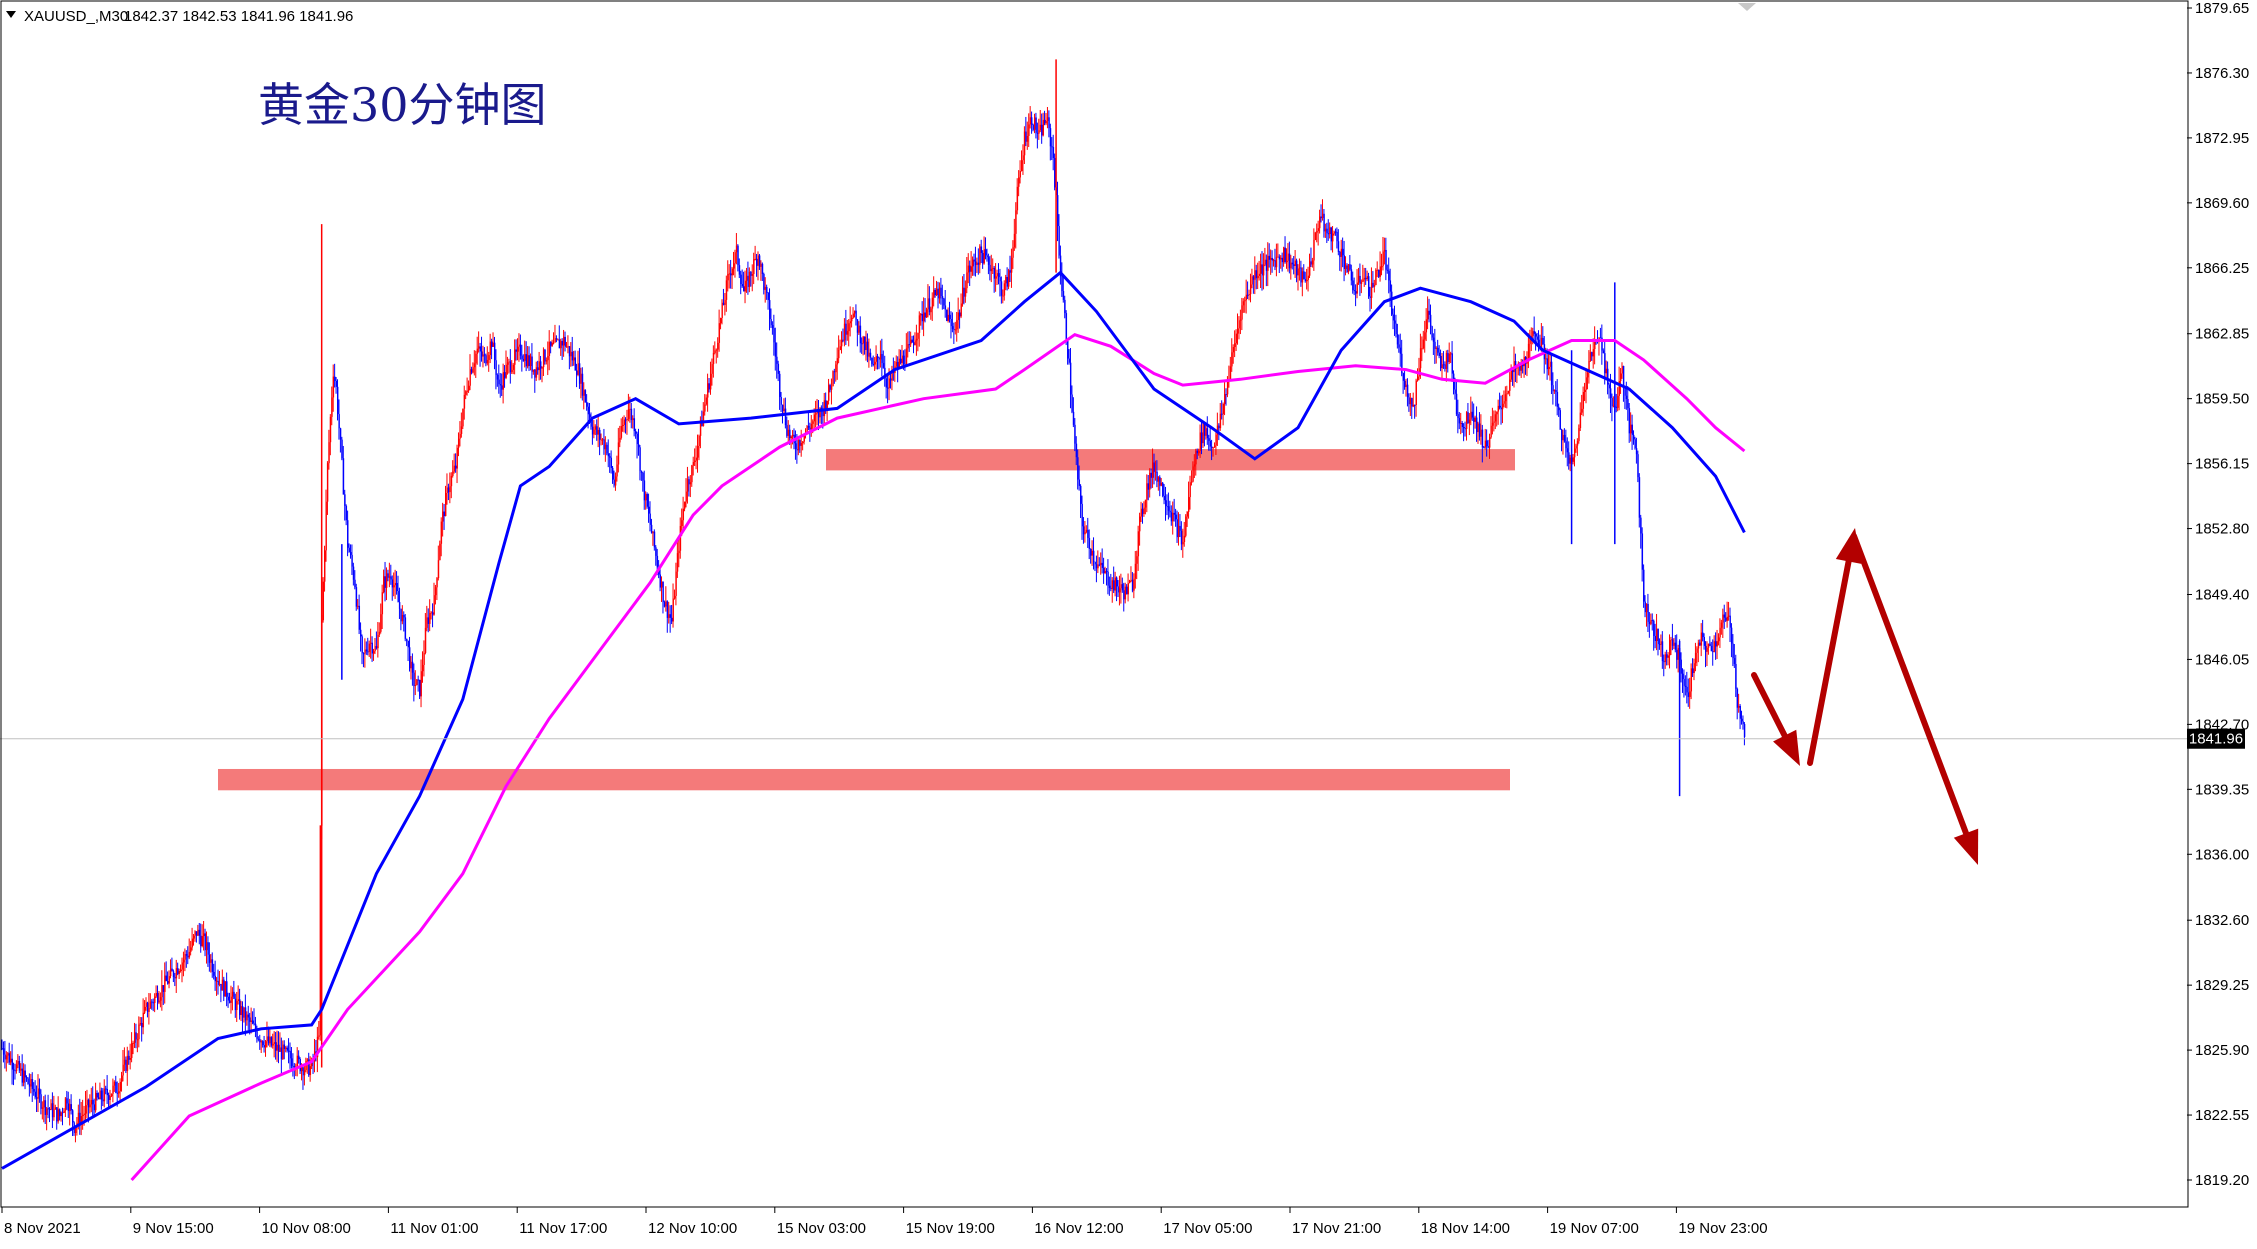  I want to click on scroll-marker-icon, so click(1747, 7).